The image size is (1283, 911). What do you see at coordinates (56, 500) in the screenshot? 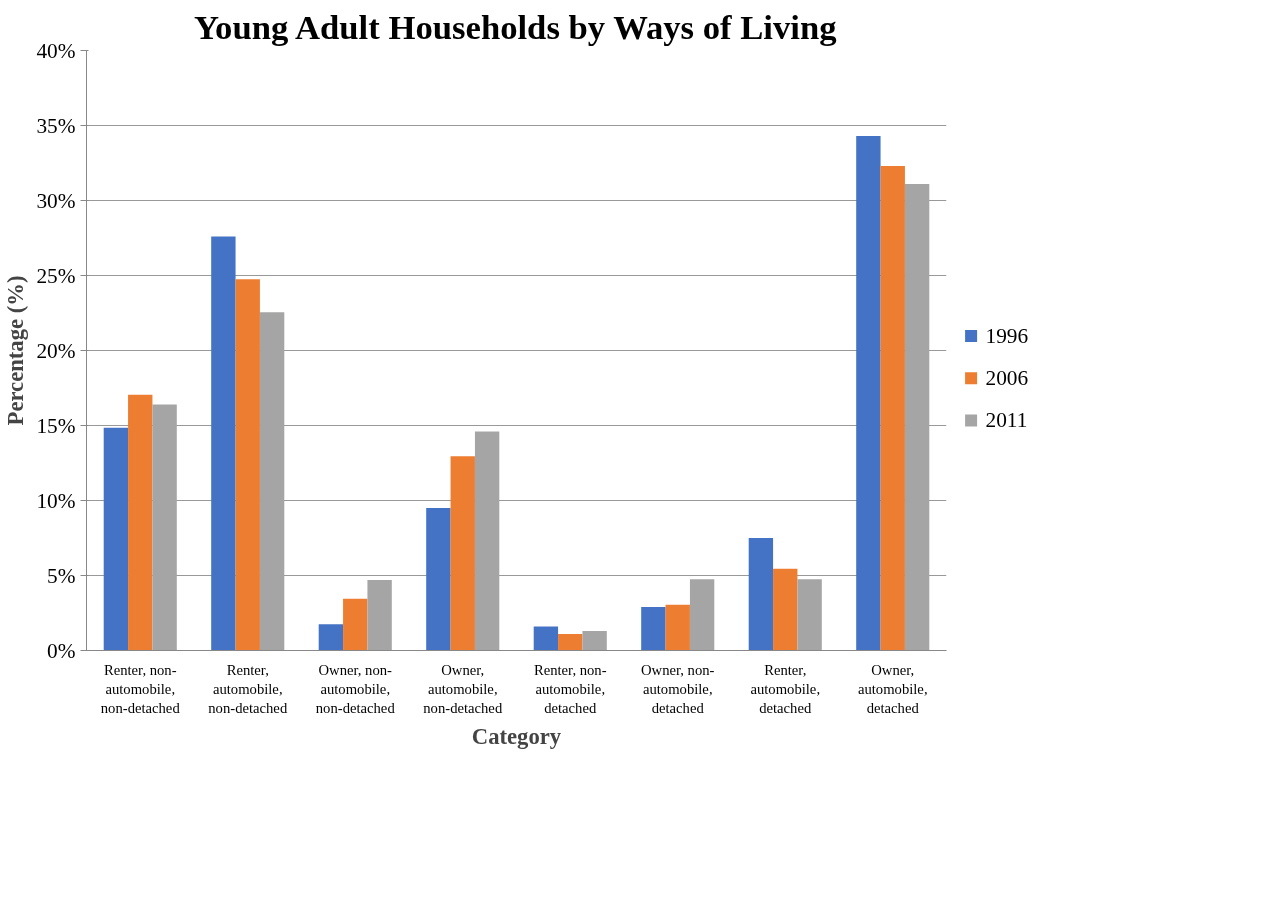
I see `y-tick-label: 10%` at bounding box center [56, 500].